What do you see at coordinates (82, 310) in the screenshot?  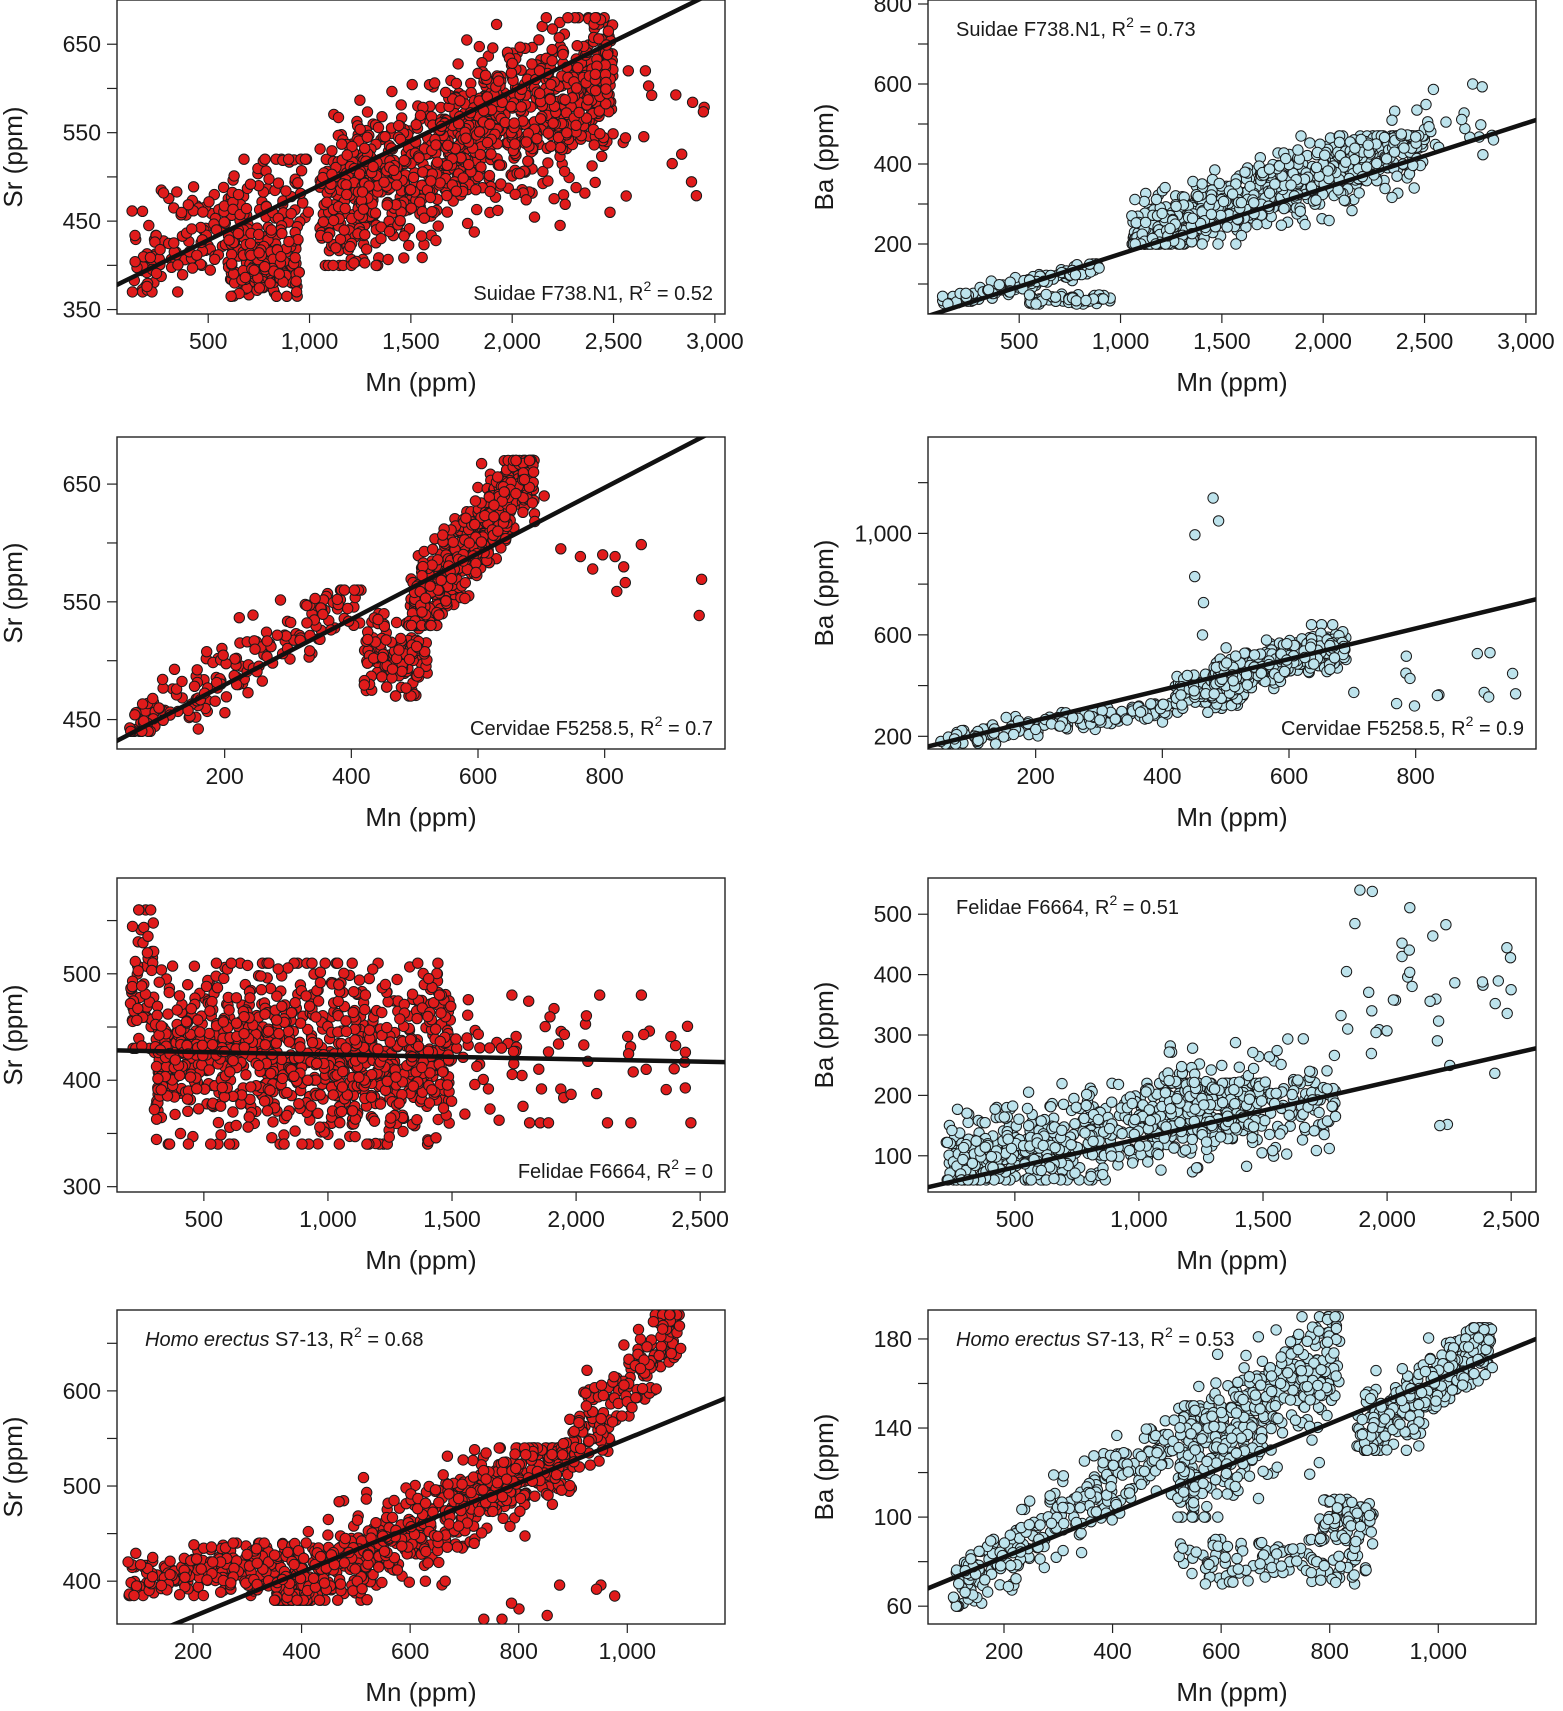 I see `y-tick-label: 350` at bounding box center [82, 310].